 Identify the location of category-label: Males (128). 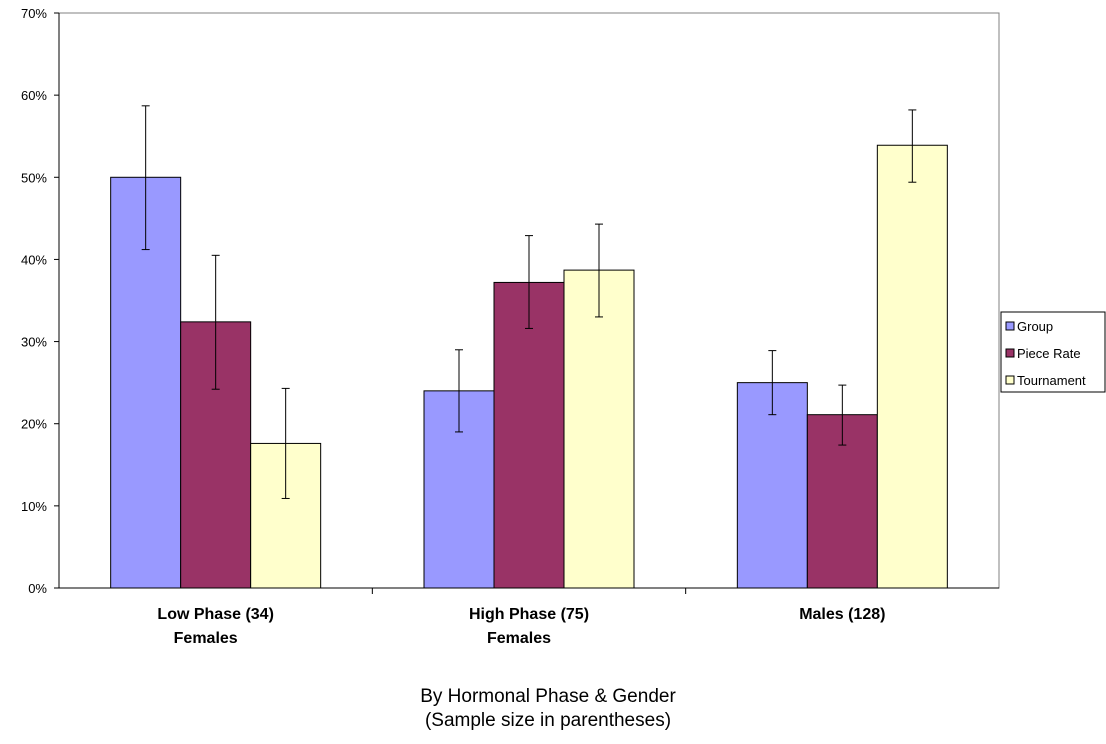
(842, 614).